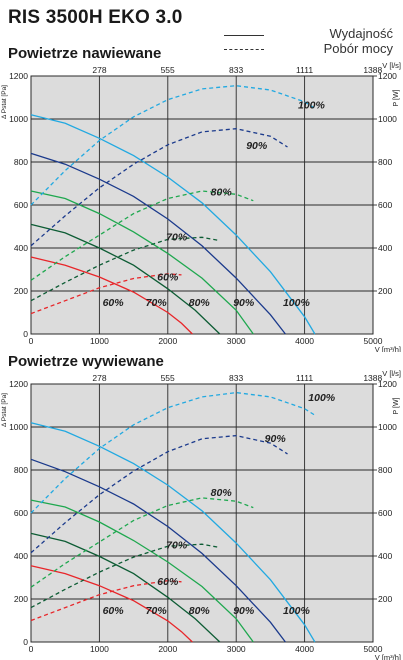 The height and width of the screenshot is (660, 403). I want to click on series-dashed-70pct, so click(125, 269).